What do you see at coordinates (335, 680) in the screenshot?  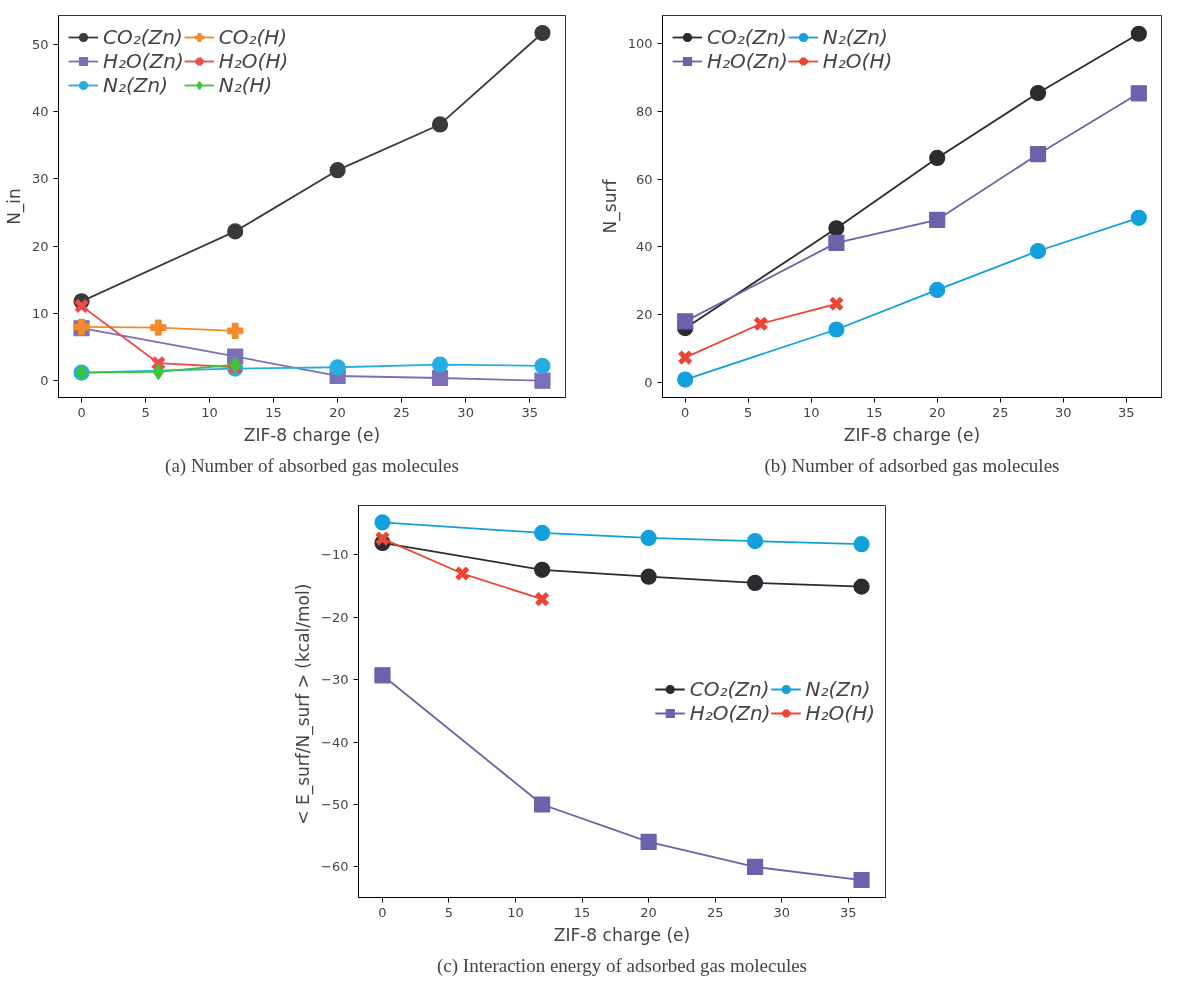 I see `y-tick-label: −30` at bounding box center [335, 680].